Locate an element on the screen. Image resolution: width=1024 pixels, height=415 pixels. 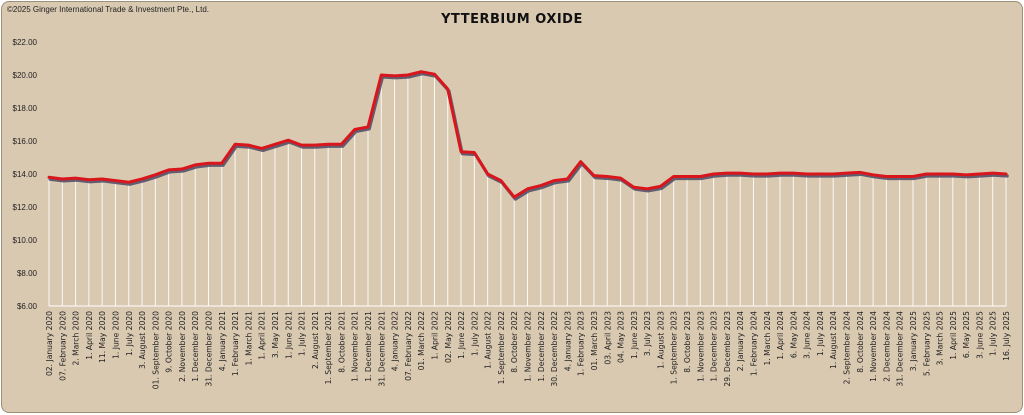
x-tick-label: 31. December 2021 is located at coordinates (381, 349).